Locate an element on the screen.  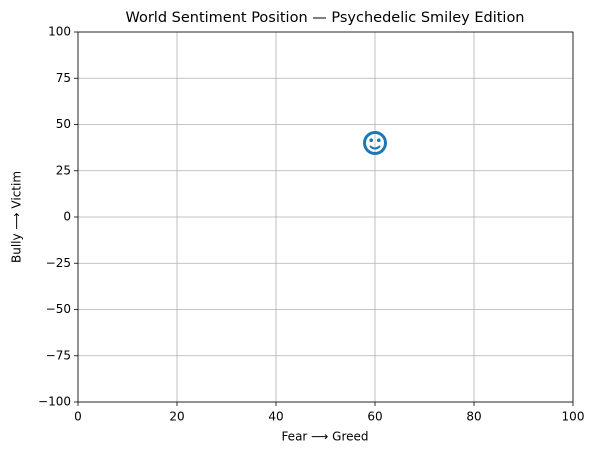
smiley-face is located at coordinates (375, 143).